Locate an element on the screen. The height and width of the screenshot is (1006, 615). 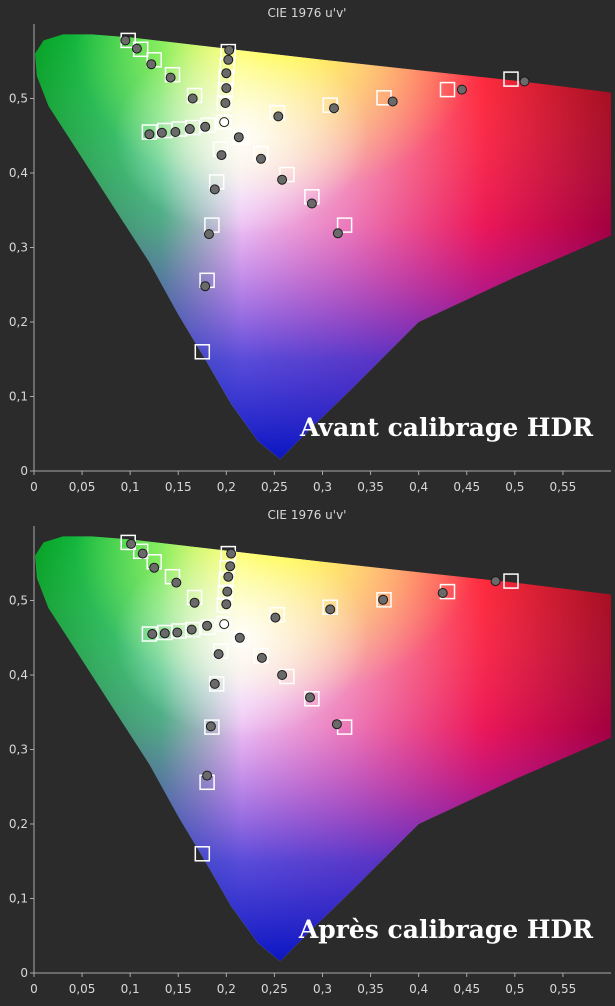
y-tick-label: 0,4 is located at coordinates (18, 675).